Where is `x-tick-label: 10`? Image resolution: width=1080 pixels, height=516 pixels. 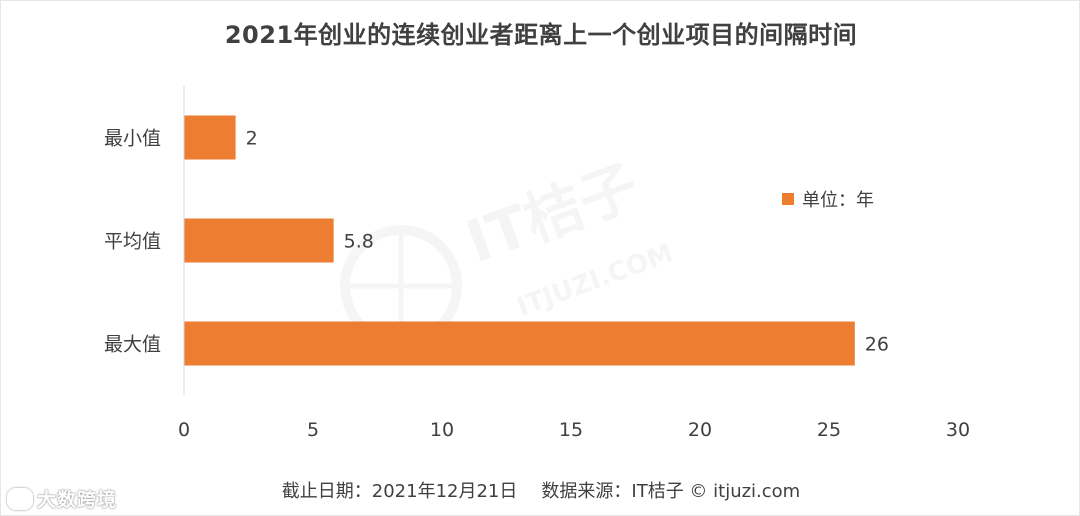
x-tick-label: 10 is located at coordinates (442, 430).